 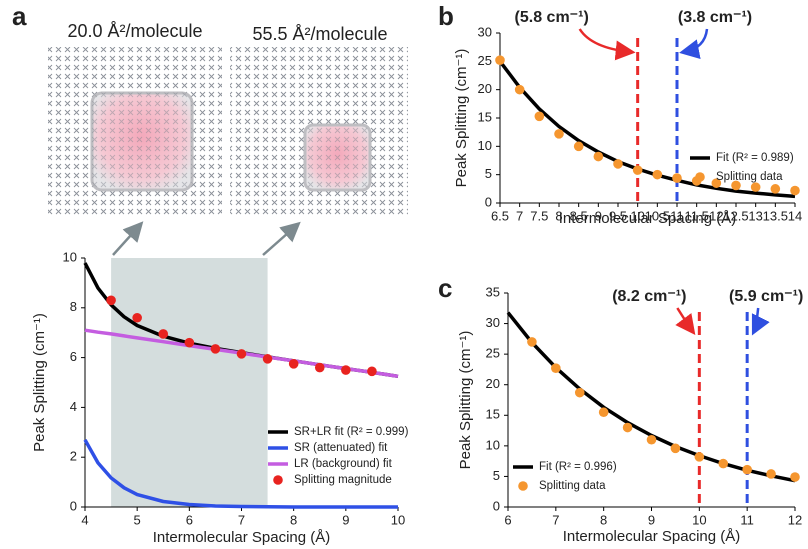 What do you see at coordinates (446, 16) in the screenshot?
I see `panel-label: b` at bounding box center [446, 16].